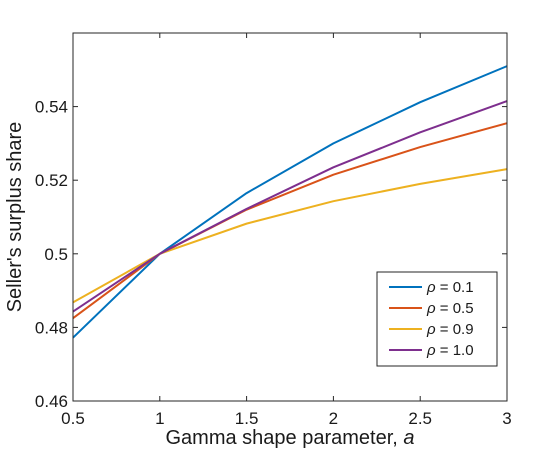  What do you see at coordinates (455, 287) in the screenshot?
I see `legend-value: = 0.1` at bounding box center [455, 287].